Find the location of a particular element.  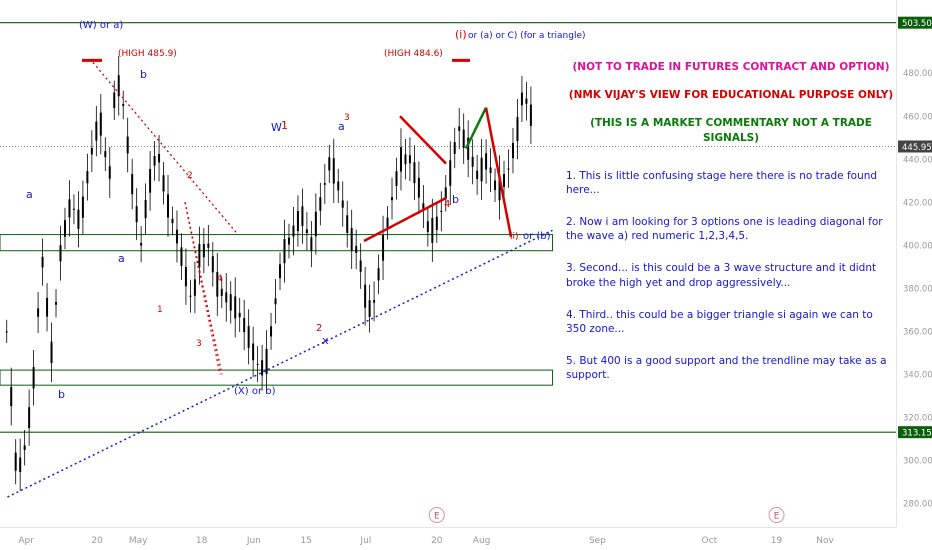

projection-down is located at coordinates (498, 172).